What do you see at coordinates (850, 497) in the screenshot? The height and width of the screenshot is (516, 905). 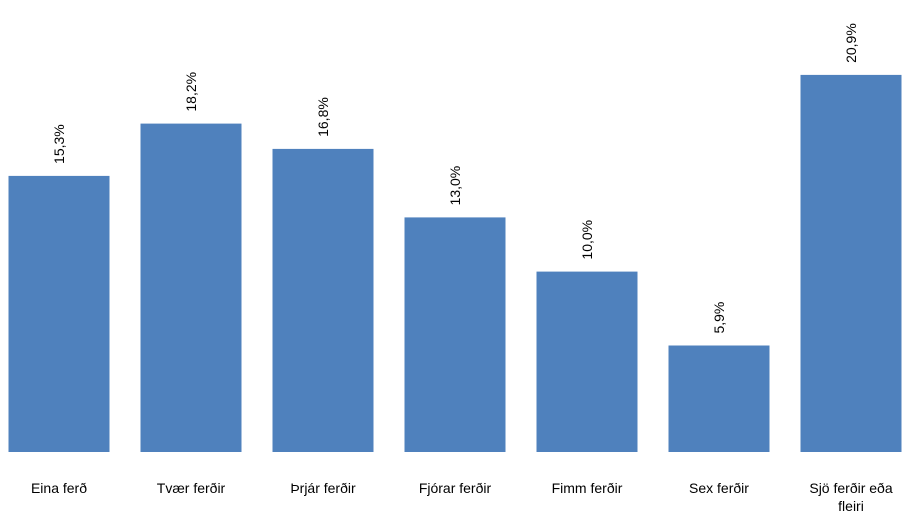 I see `category-label-7: Sjö ferðir eða fleiri` at bounding box center [850, 497].